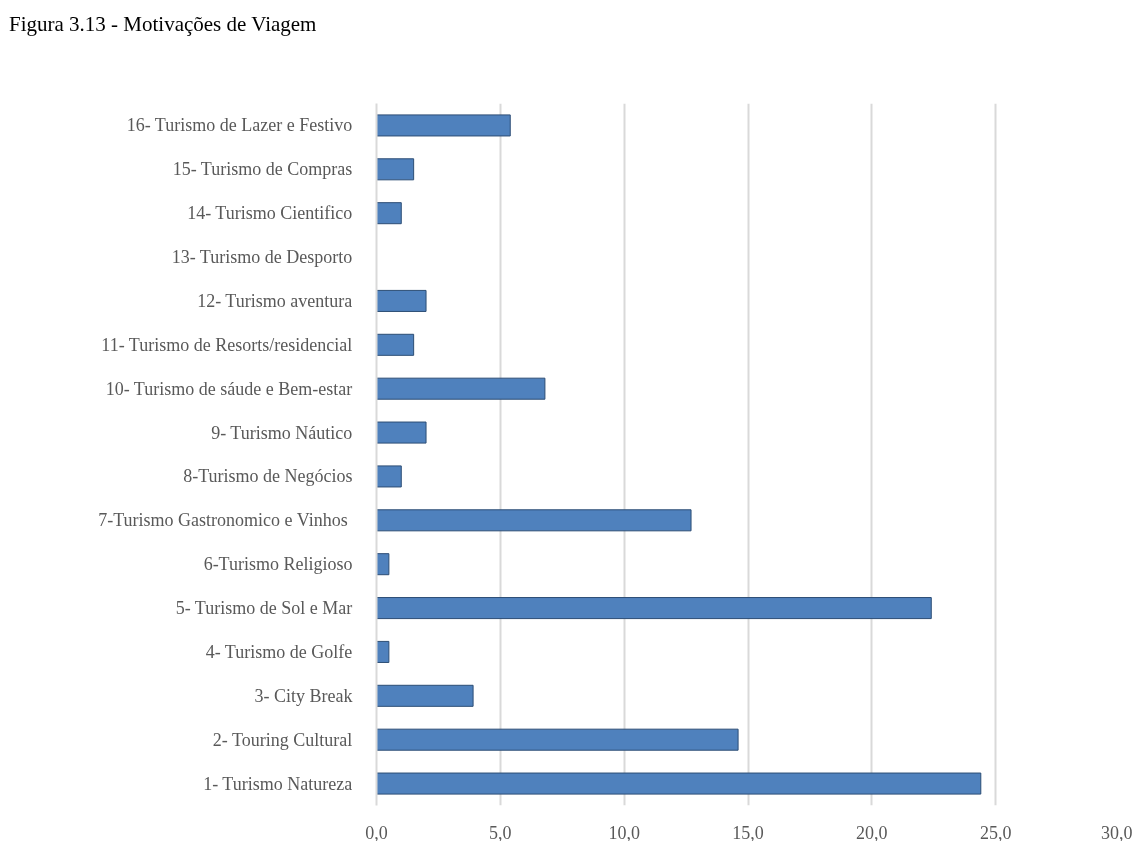 This screenshot has width=1132, height=841. What do you see at coordinates (872, 831) in the screenshot?
I see `x-tick-label: 20,0` at bounding box center [872, 831].